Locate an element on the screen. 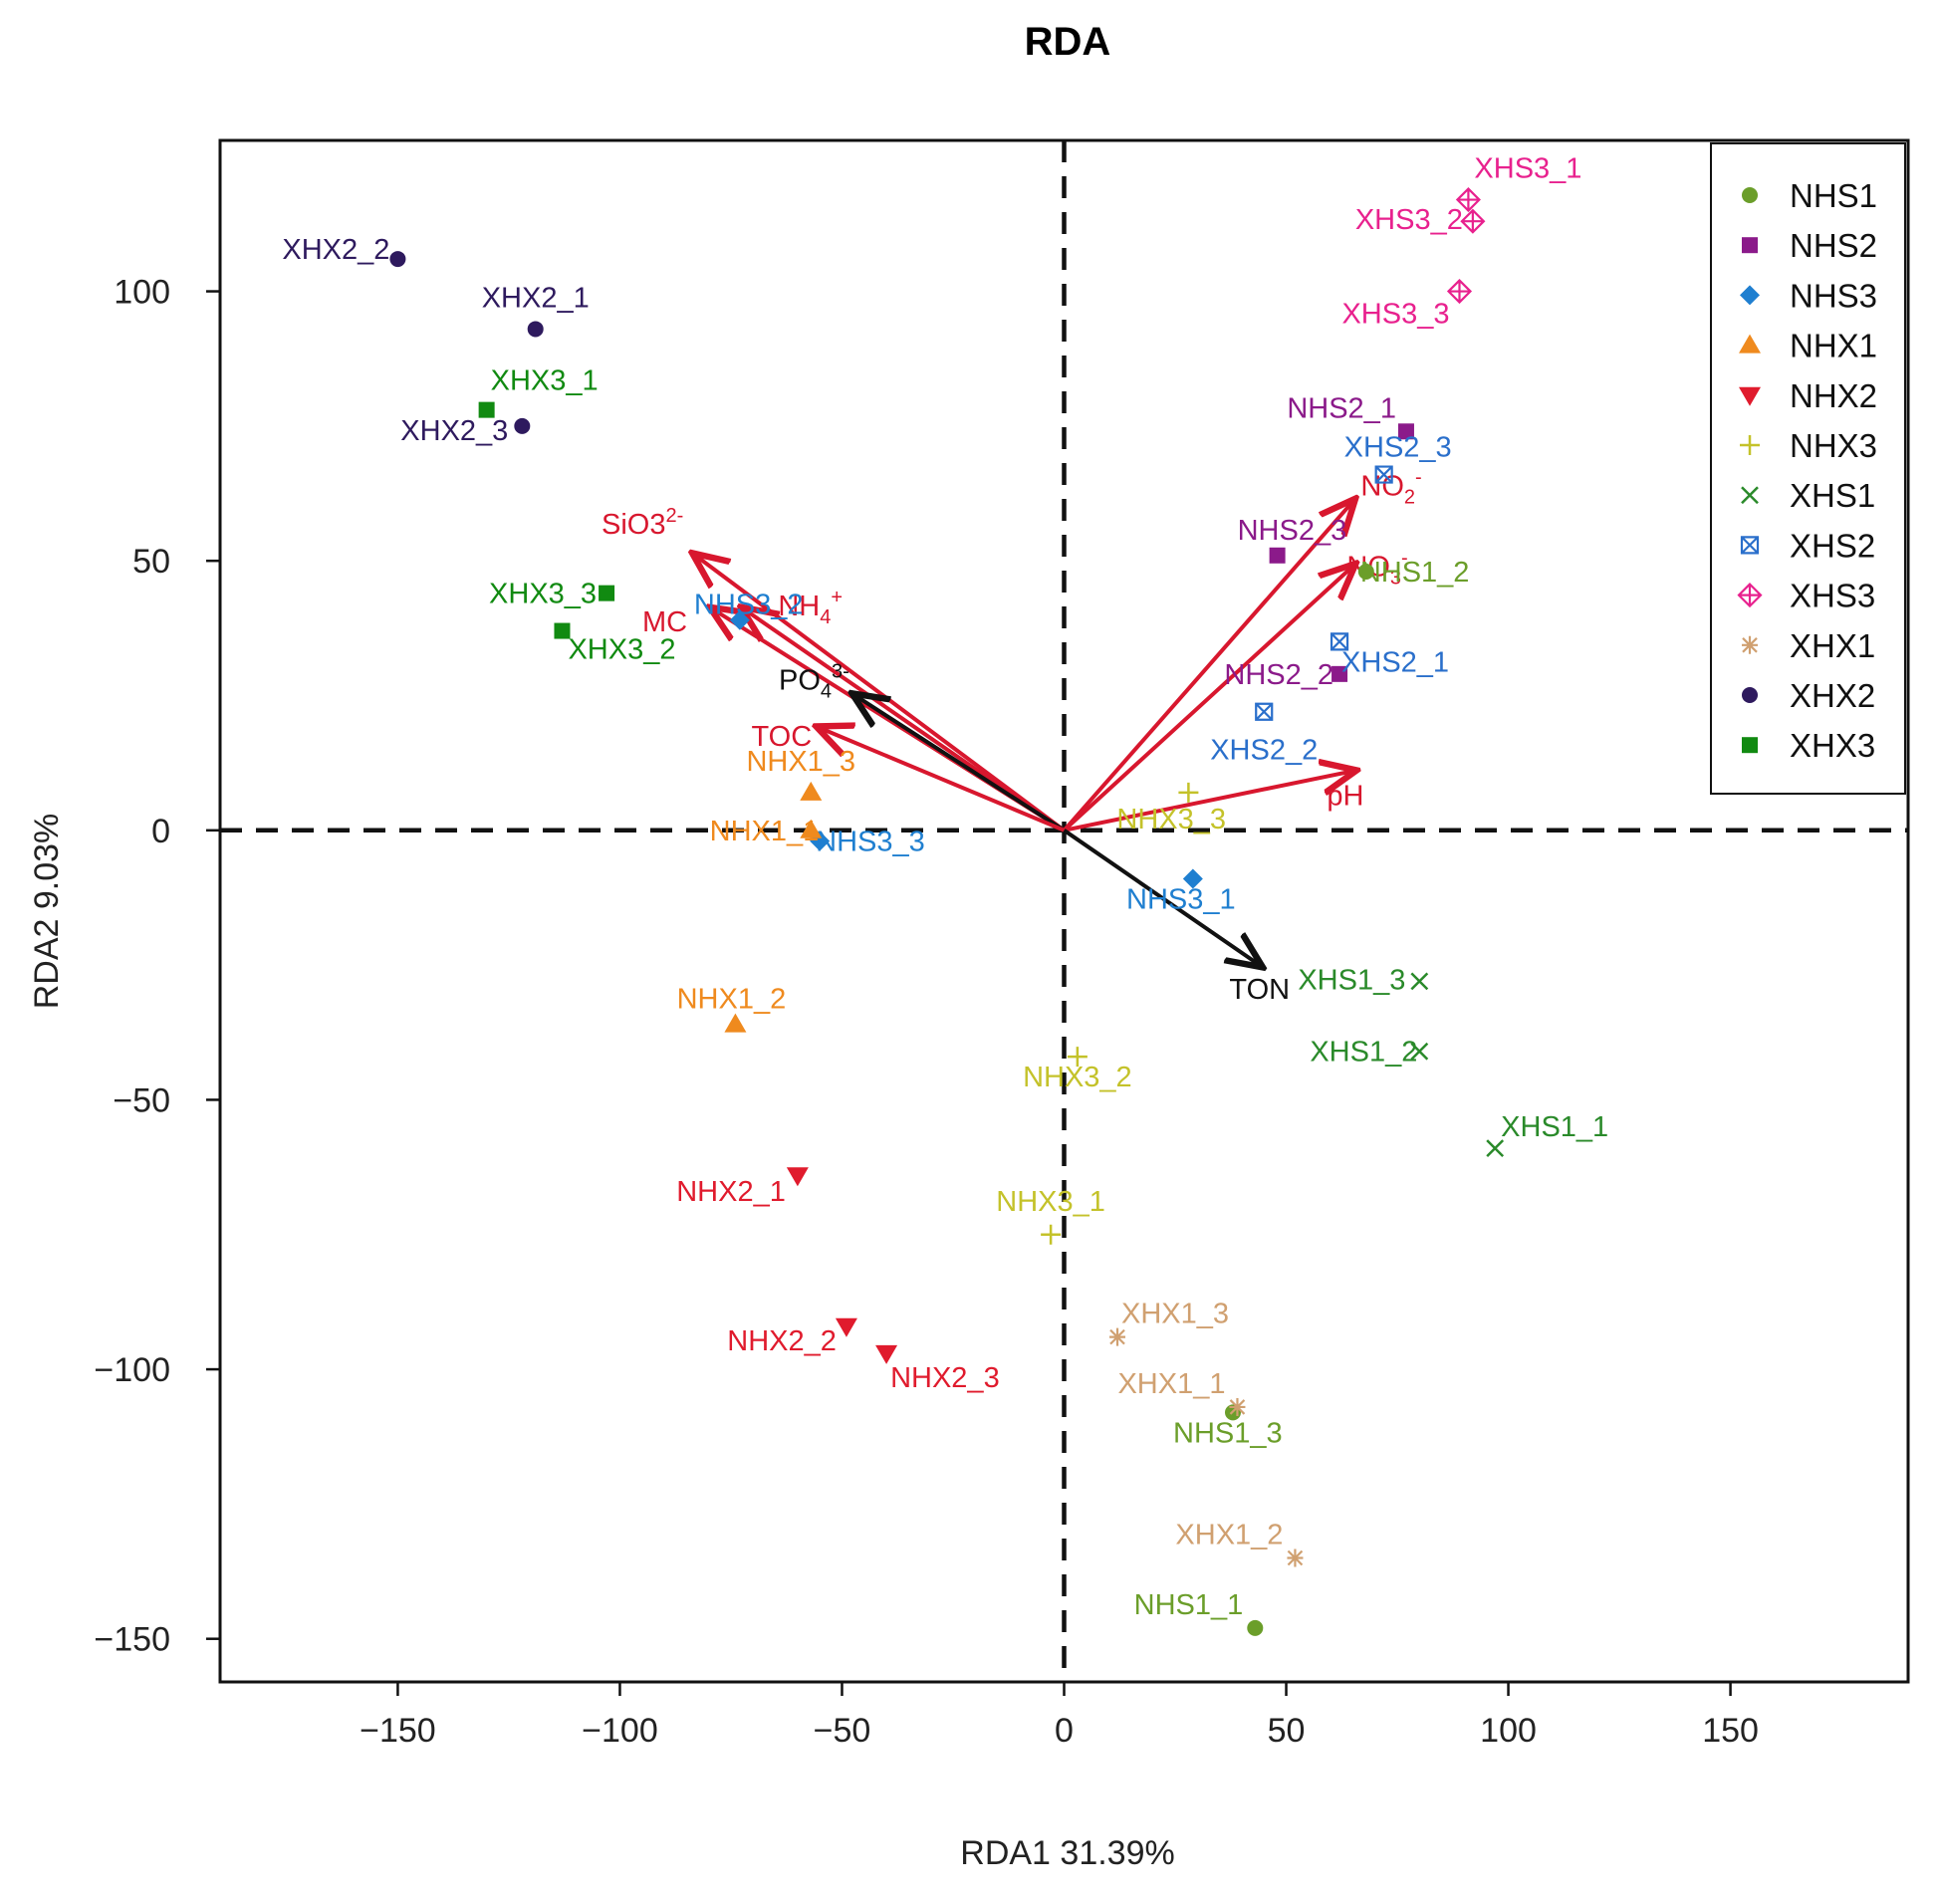 The width and height of the screenshot is (1936, 1904). point-xhs1-3: XHS1_3 is located at coordinates (1363, 980).